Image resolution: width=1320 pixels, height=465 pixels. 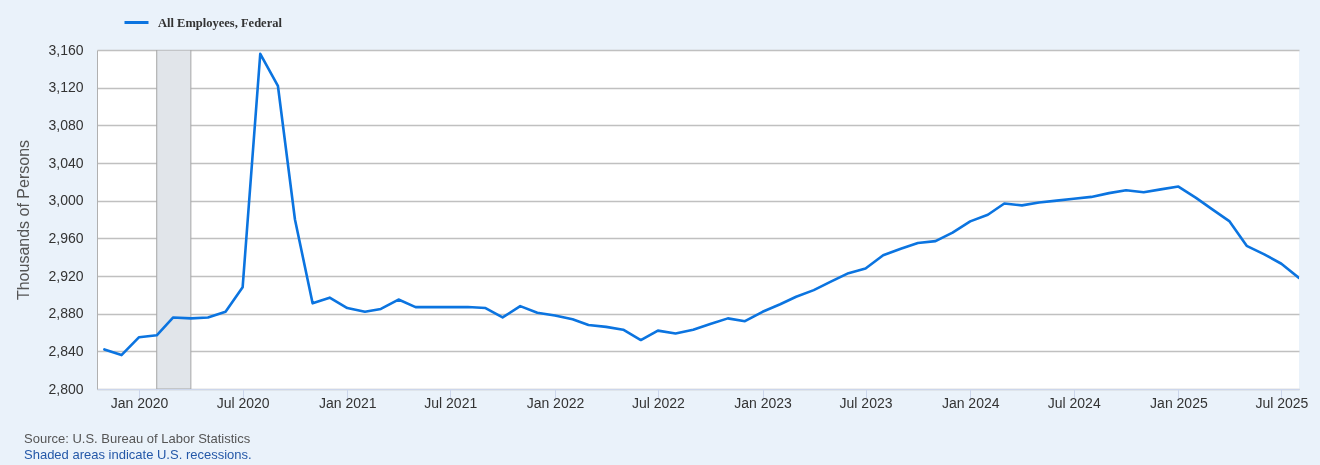 I want to click on y-tick-label: 3,160, so click(x=66, y=49).